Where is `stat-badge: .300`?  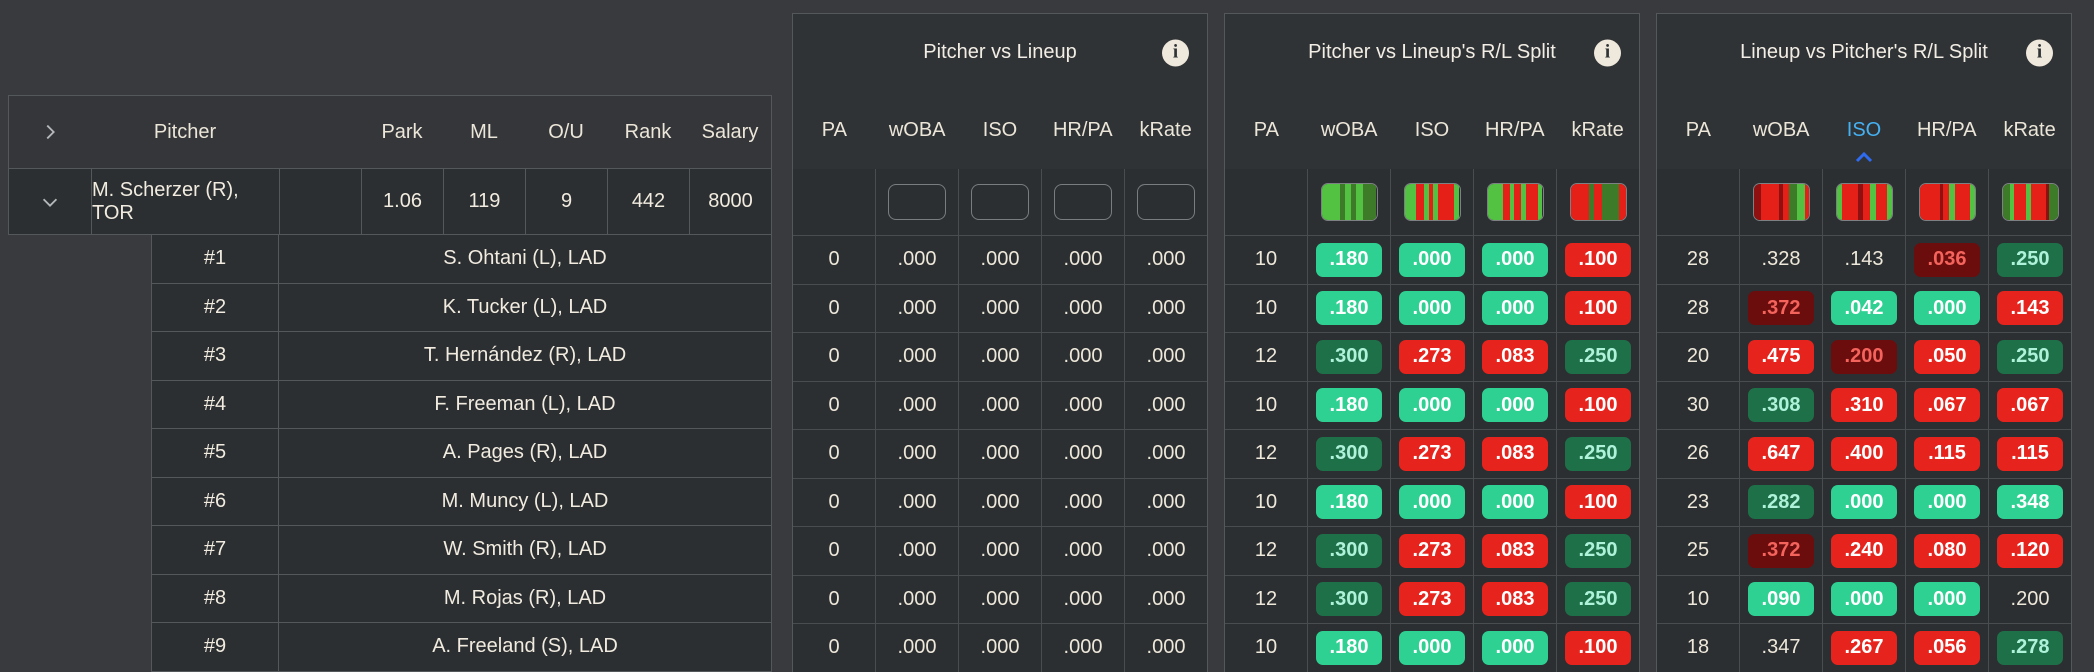 stat-badge: .300 is located at coordinates (1349, 356).